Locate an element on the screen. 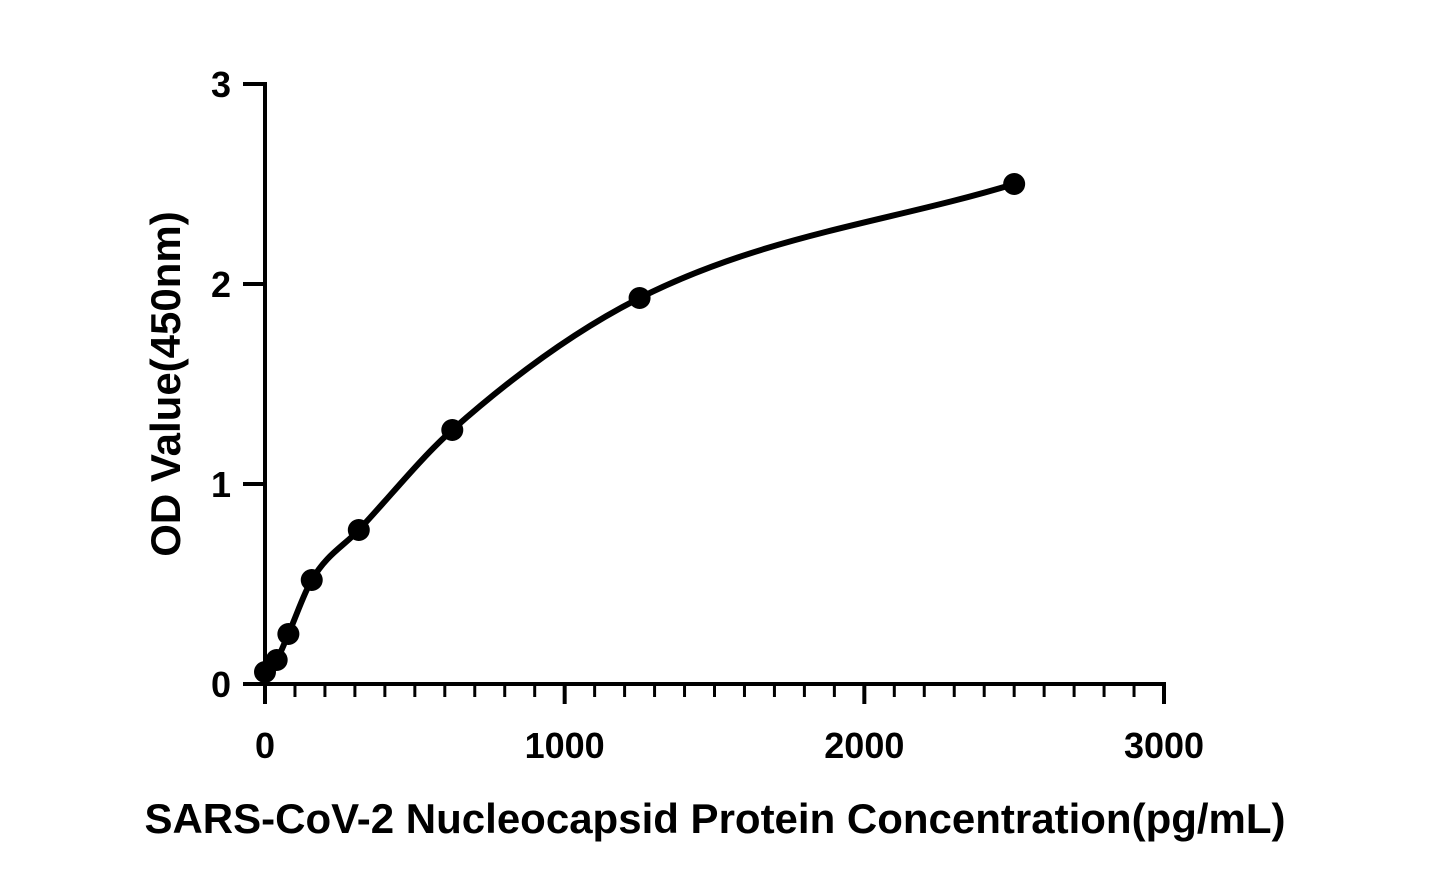  y-tick-label: 2 is located at coordinates (221, 284).